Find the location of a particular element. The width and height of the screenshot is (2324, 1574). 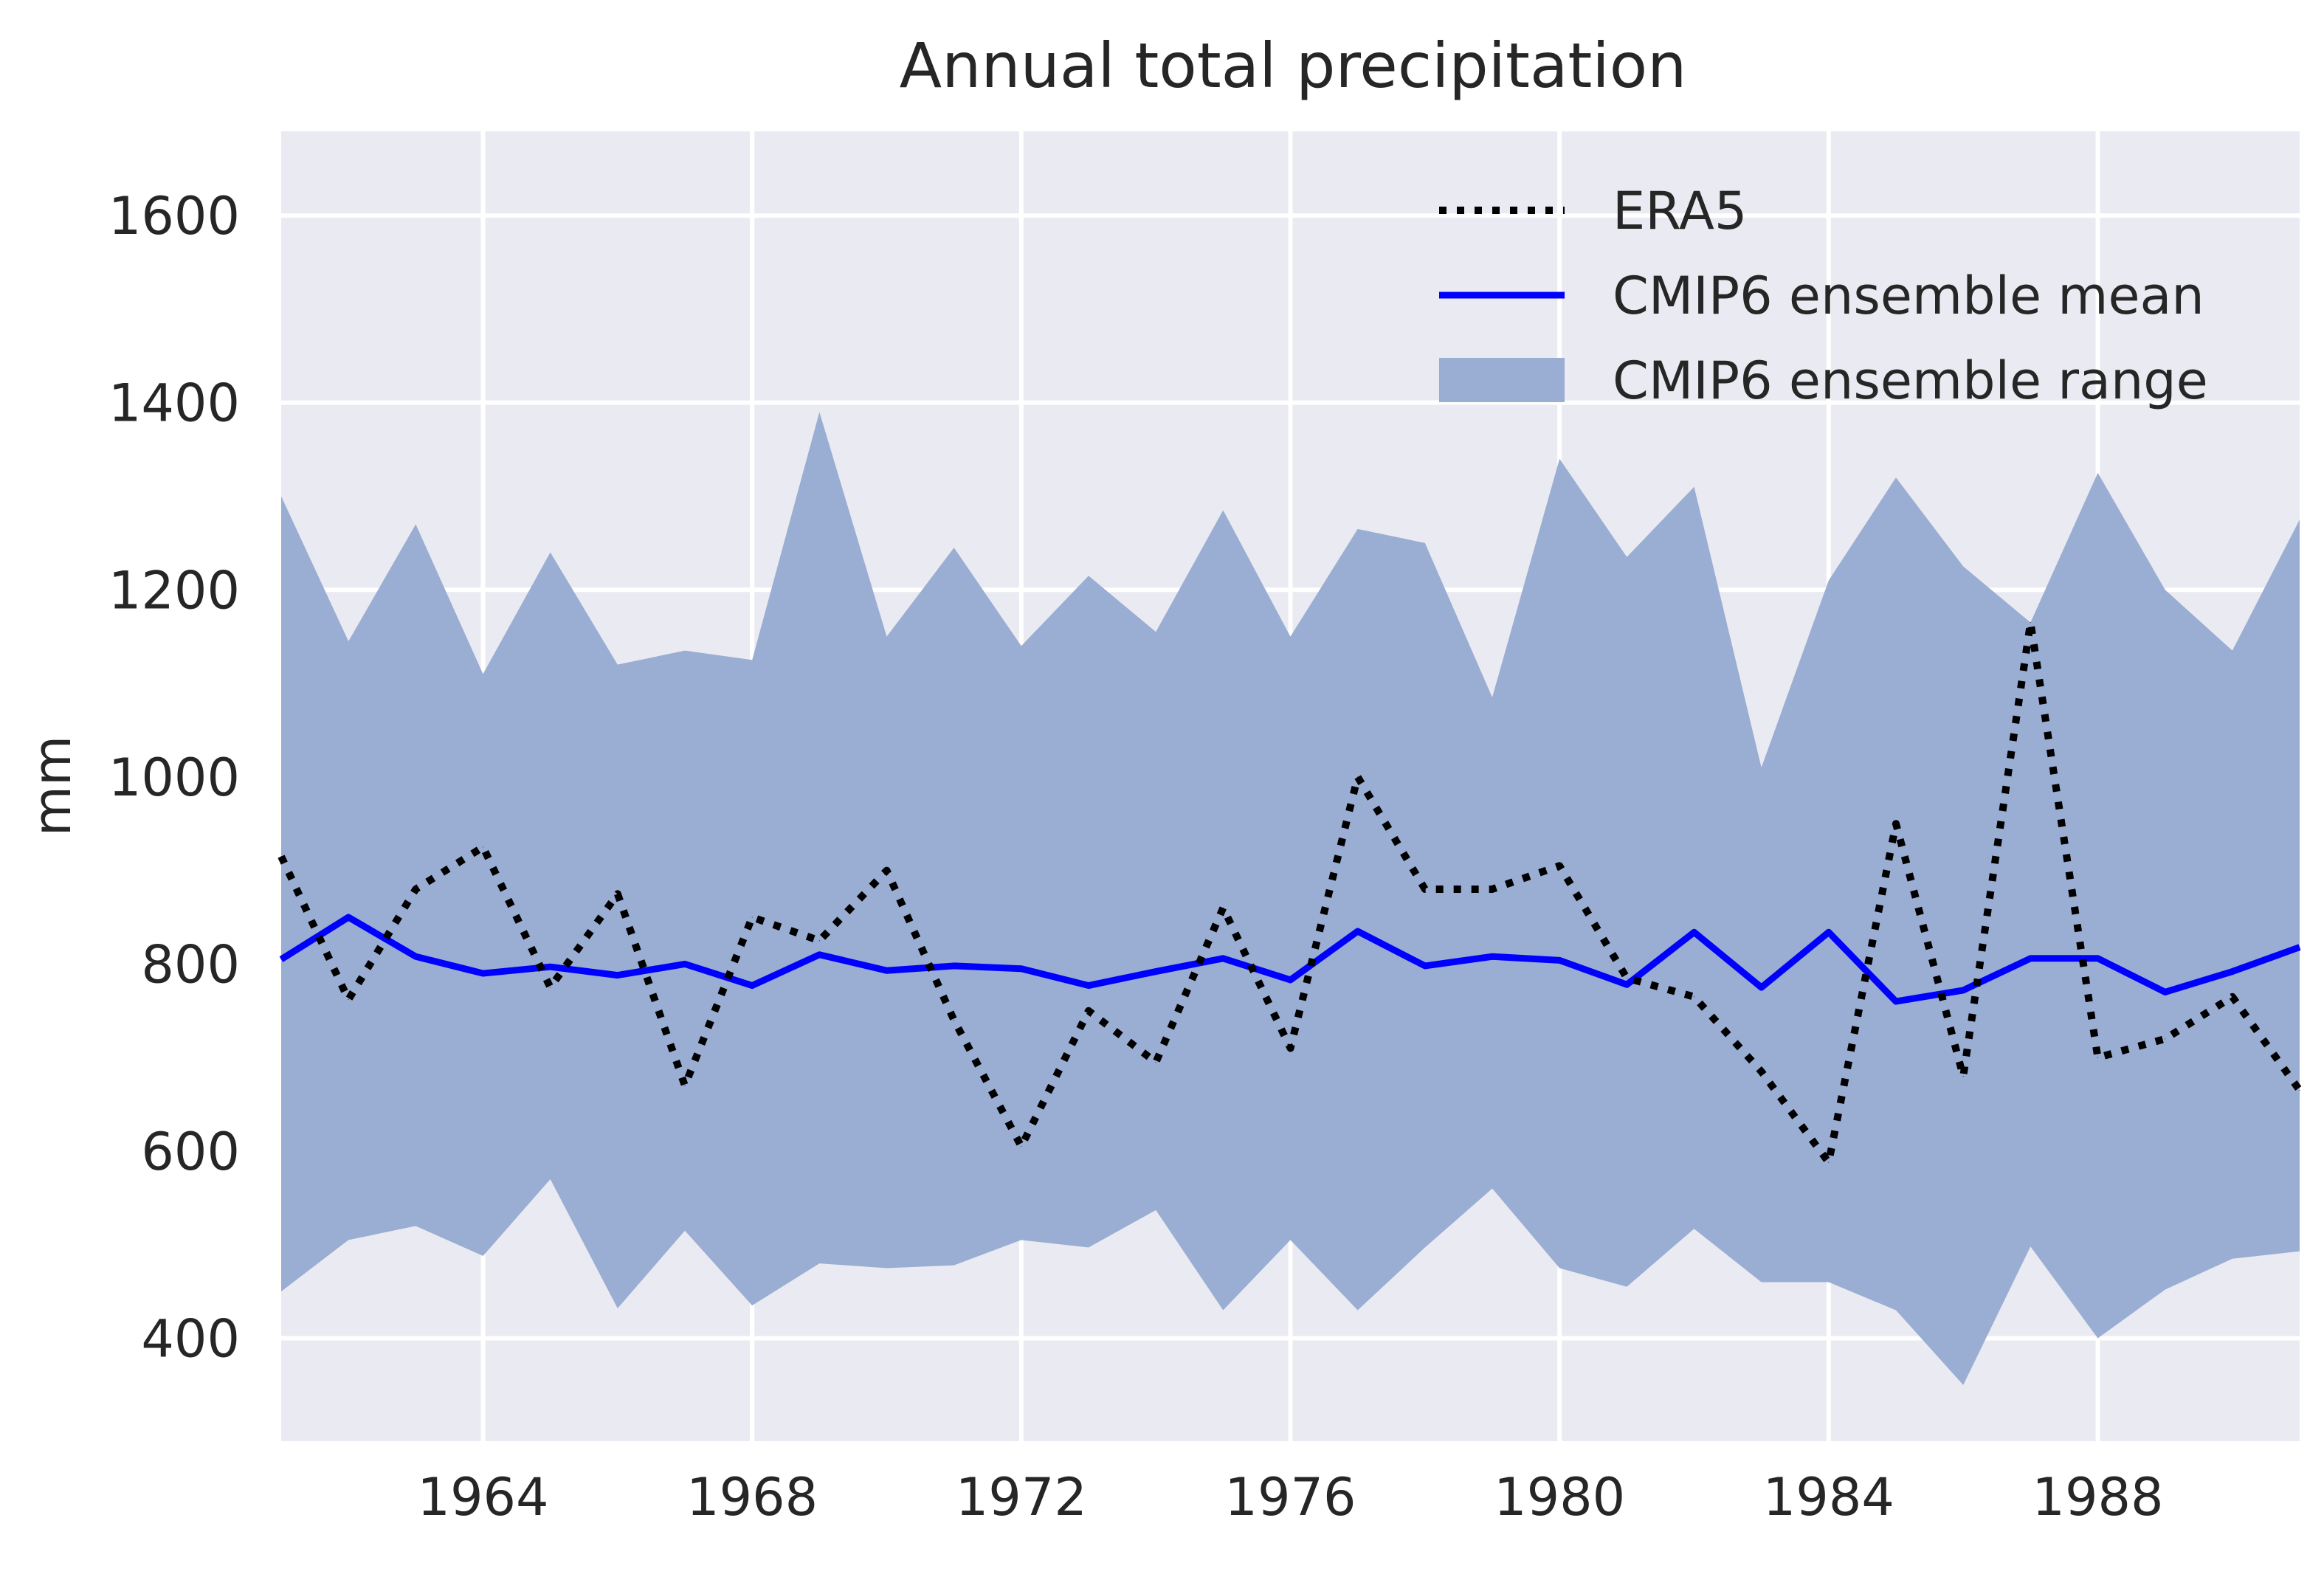

chart-title: Annual total precipitation is located at coordinates (1293, 66).